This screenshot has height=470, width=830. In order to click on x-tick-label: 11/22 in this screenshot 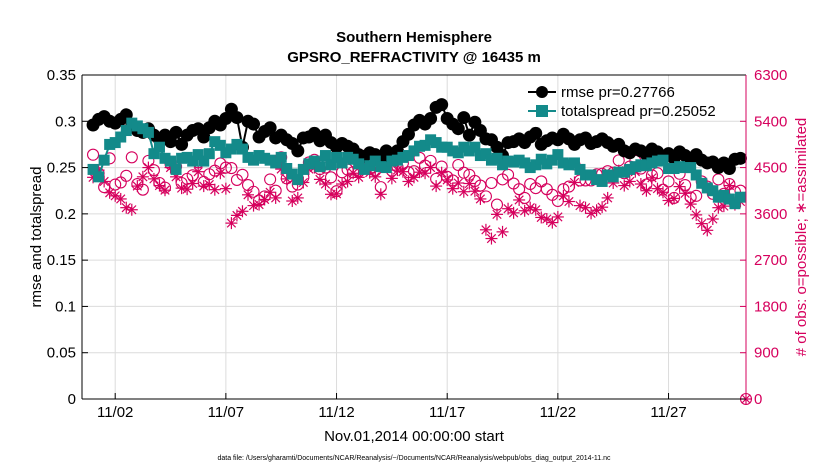, I will do `click(558, 412)`.